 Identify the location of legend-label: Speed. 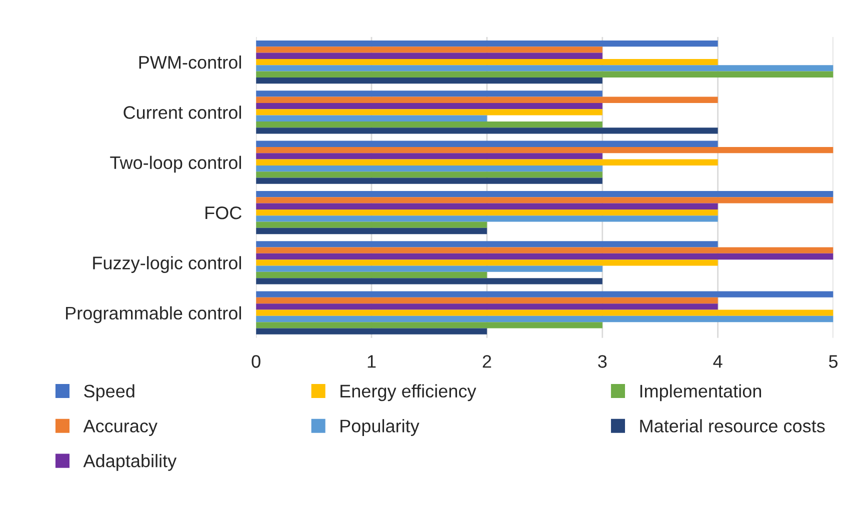
(109, 393).